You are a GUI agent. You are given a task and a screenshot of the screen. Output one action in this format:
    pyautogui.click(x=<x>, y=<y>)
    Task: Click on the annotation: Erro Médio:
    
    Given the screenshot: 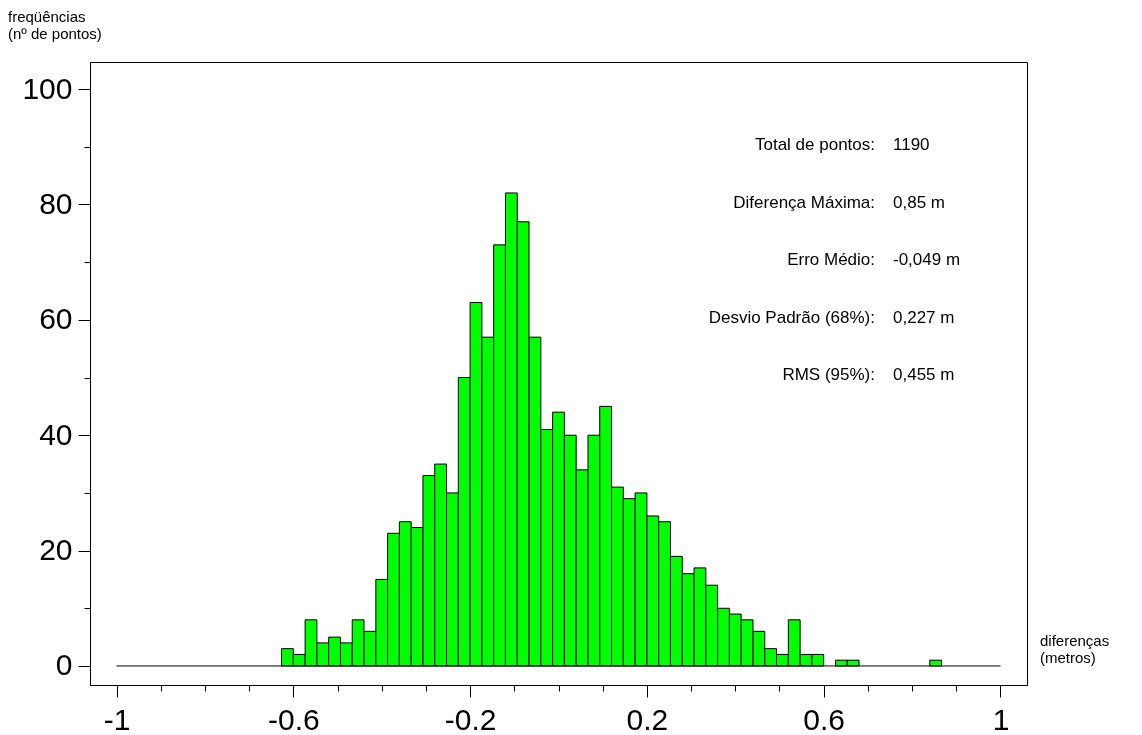 What is the action you would take?
    pyautogui.click(x=831, y=259)
    